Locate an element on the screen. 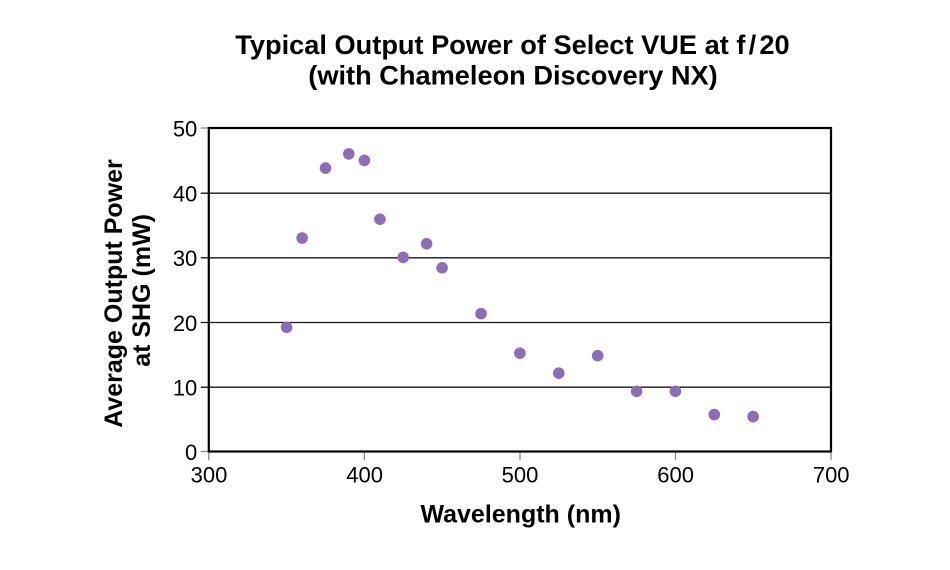 The height and width of the screenshot is (570, 950). svg-text: 0 is located at coordinates (191, 452).